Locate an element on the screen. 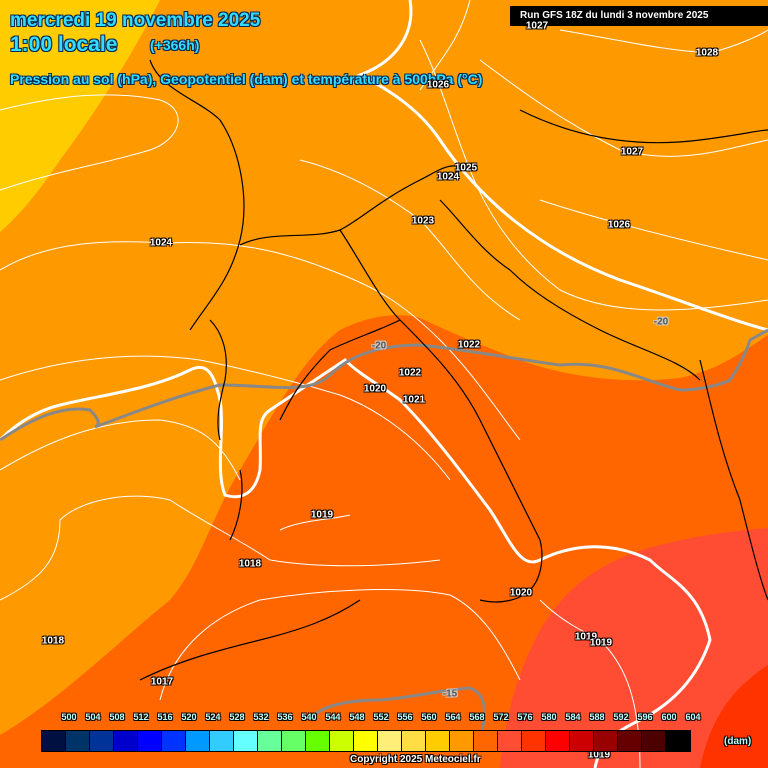 This screenshot has height=768, width=768. copyright: Copyright 2025 Meteociel.fr is located at coordinates (415, 759).